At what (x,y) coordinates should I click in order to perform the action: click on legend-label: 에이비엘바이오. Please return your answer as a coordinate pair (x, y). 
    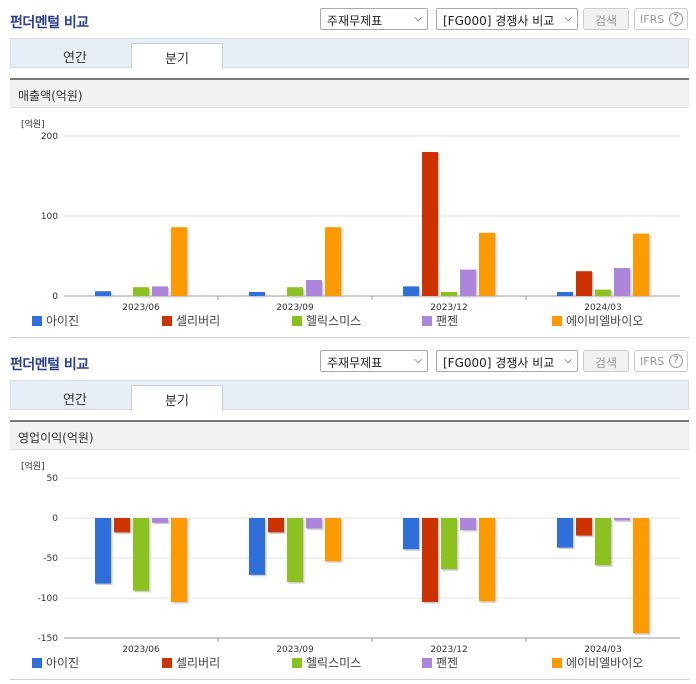
    Looking at the image, I should click on (605, 321).